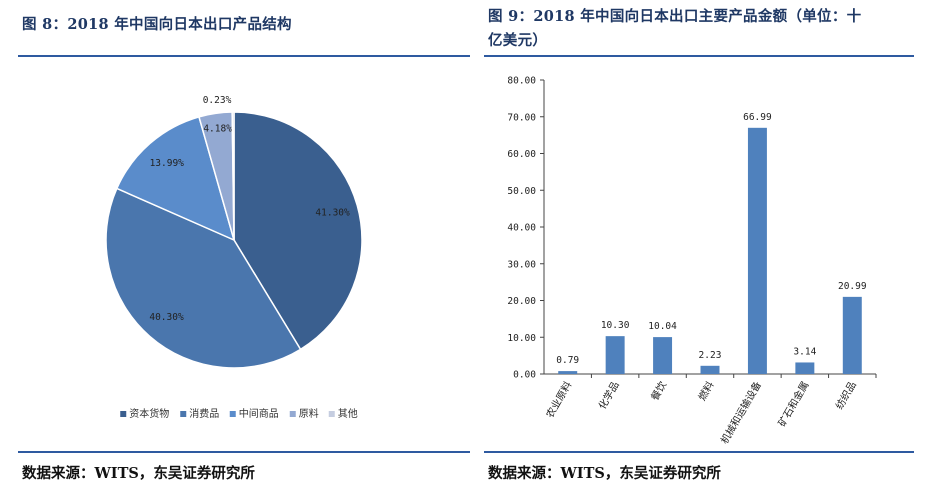 Image resolution: width=925 pixels, height=490 pixels. I want to click on y-tick-label: 80.00, so click(521, 81).